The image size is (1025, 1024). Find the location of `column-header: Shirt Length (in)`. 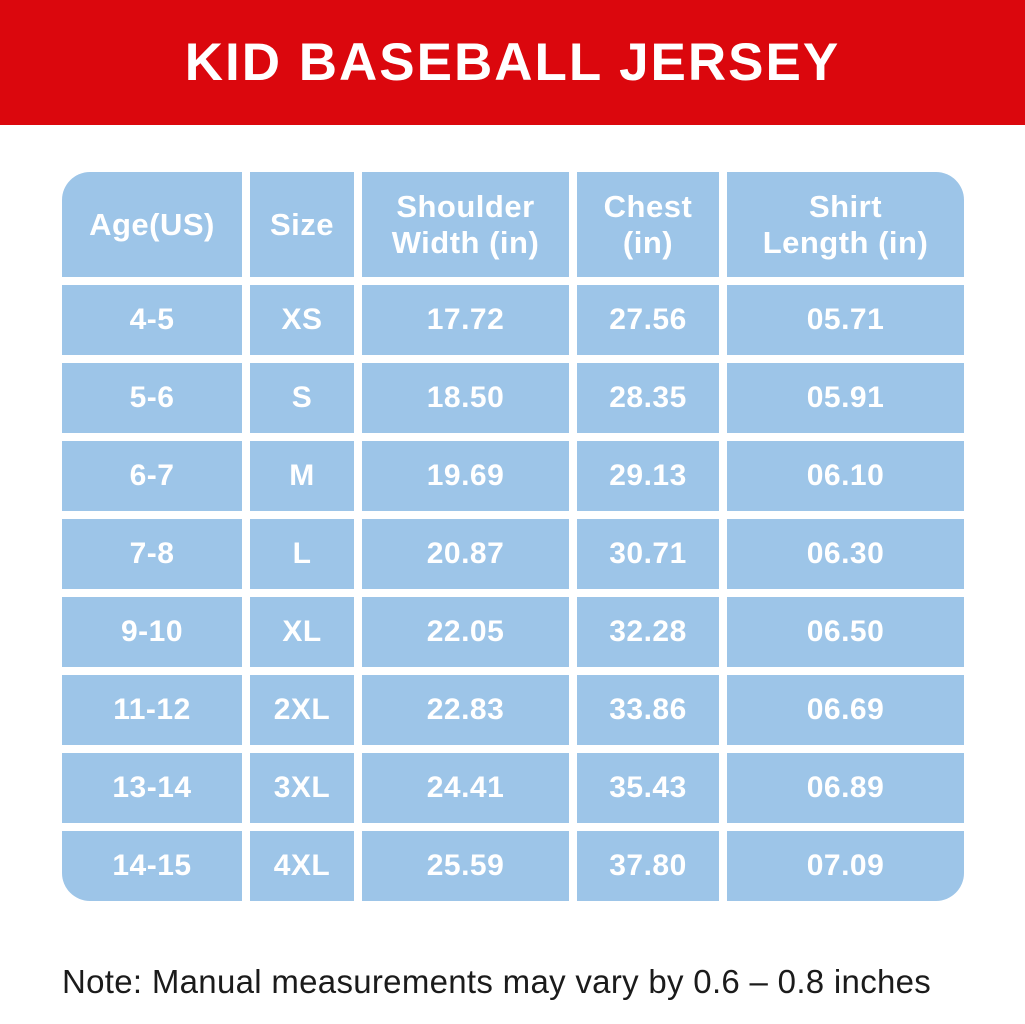

column-header: Shirt Length (in) is located at coordinates (845, 224).